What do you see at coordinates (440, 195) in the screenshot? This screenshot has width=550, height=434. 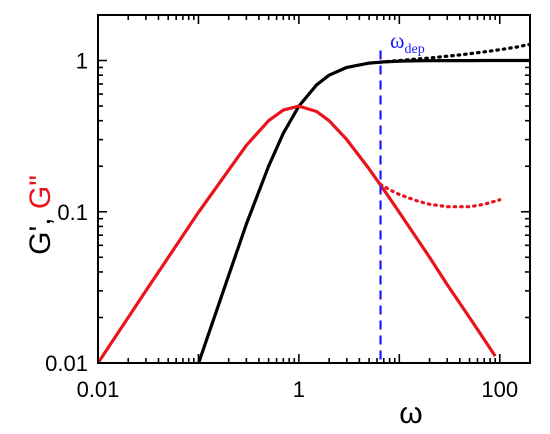 I see `series-line-gdoubleprime-dotted` at bounding box center [440, 195].